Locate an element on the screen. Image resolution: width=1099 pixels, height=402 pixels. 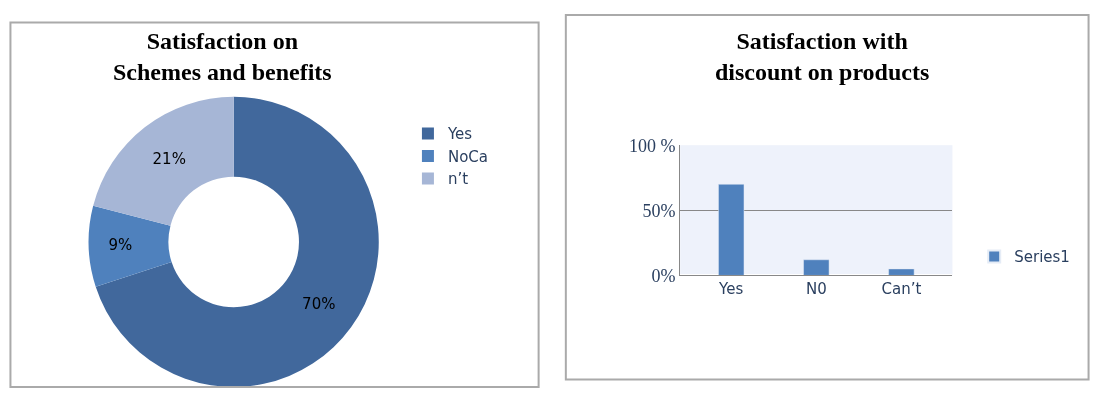
data-label: 70% is located at coordinates (319, 303).